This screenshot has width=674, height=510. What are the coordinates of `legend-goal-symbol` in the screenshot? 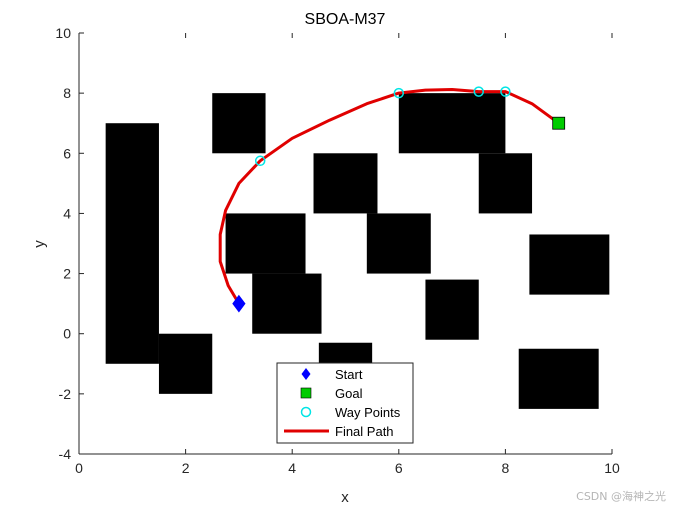 It's located at (306, 393).